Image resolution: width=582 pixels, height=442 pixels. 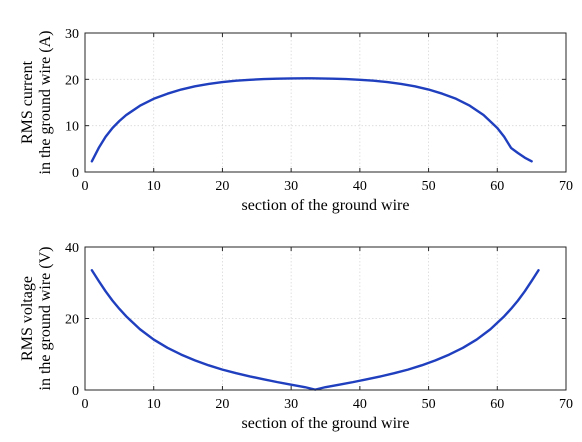 I want to click on voltage-x-tick-label: 50, so click(x=429, y=404).